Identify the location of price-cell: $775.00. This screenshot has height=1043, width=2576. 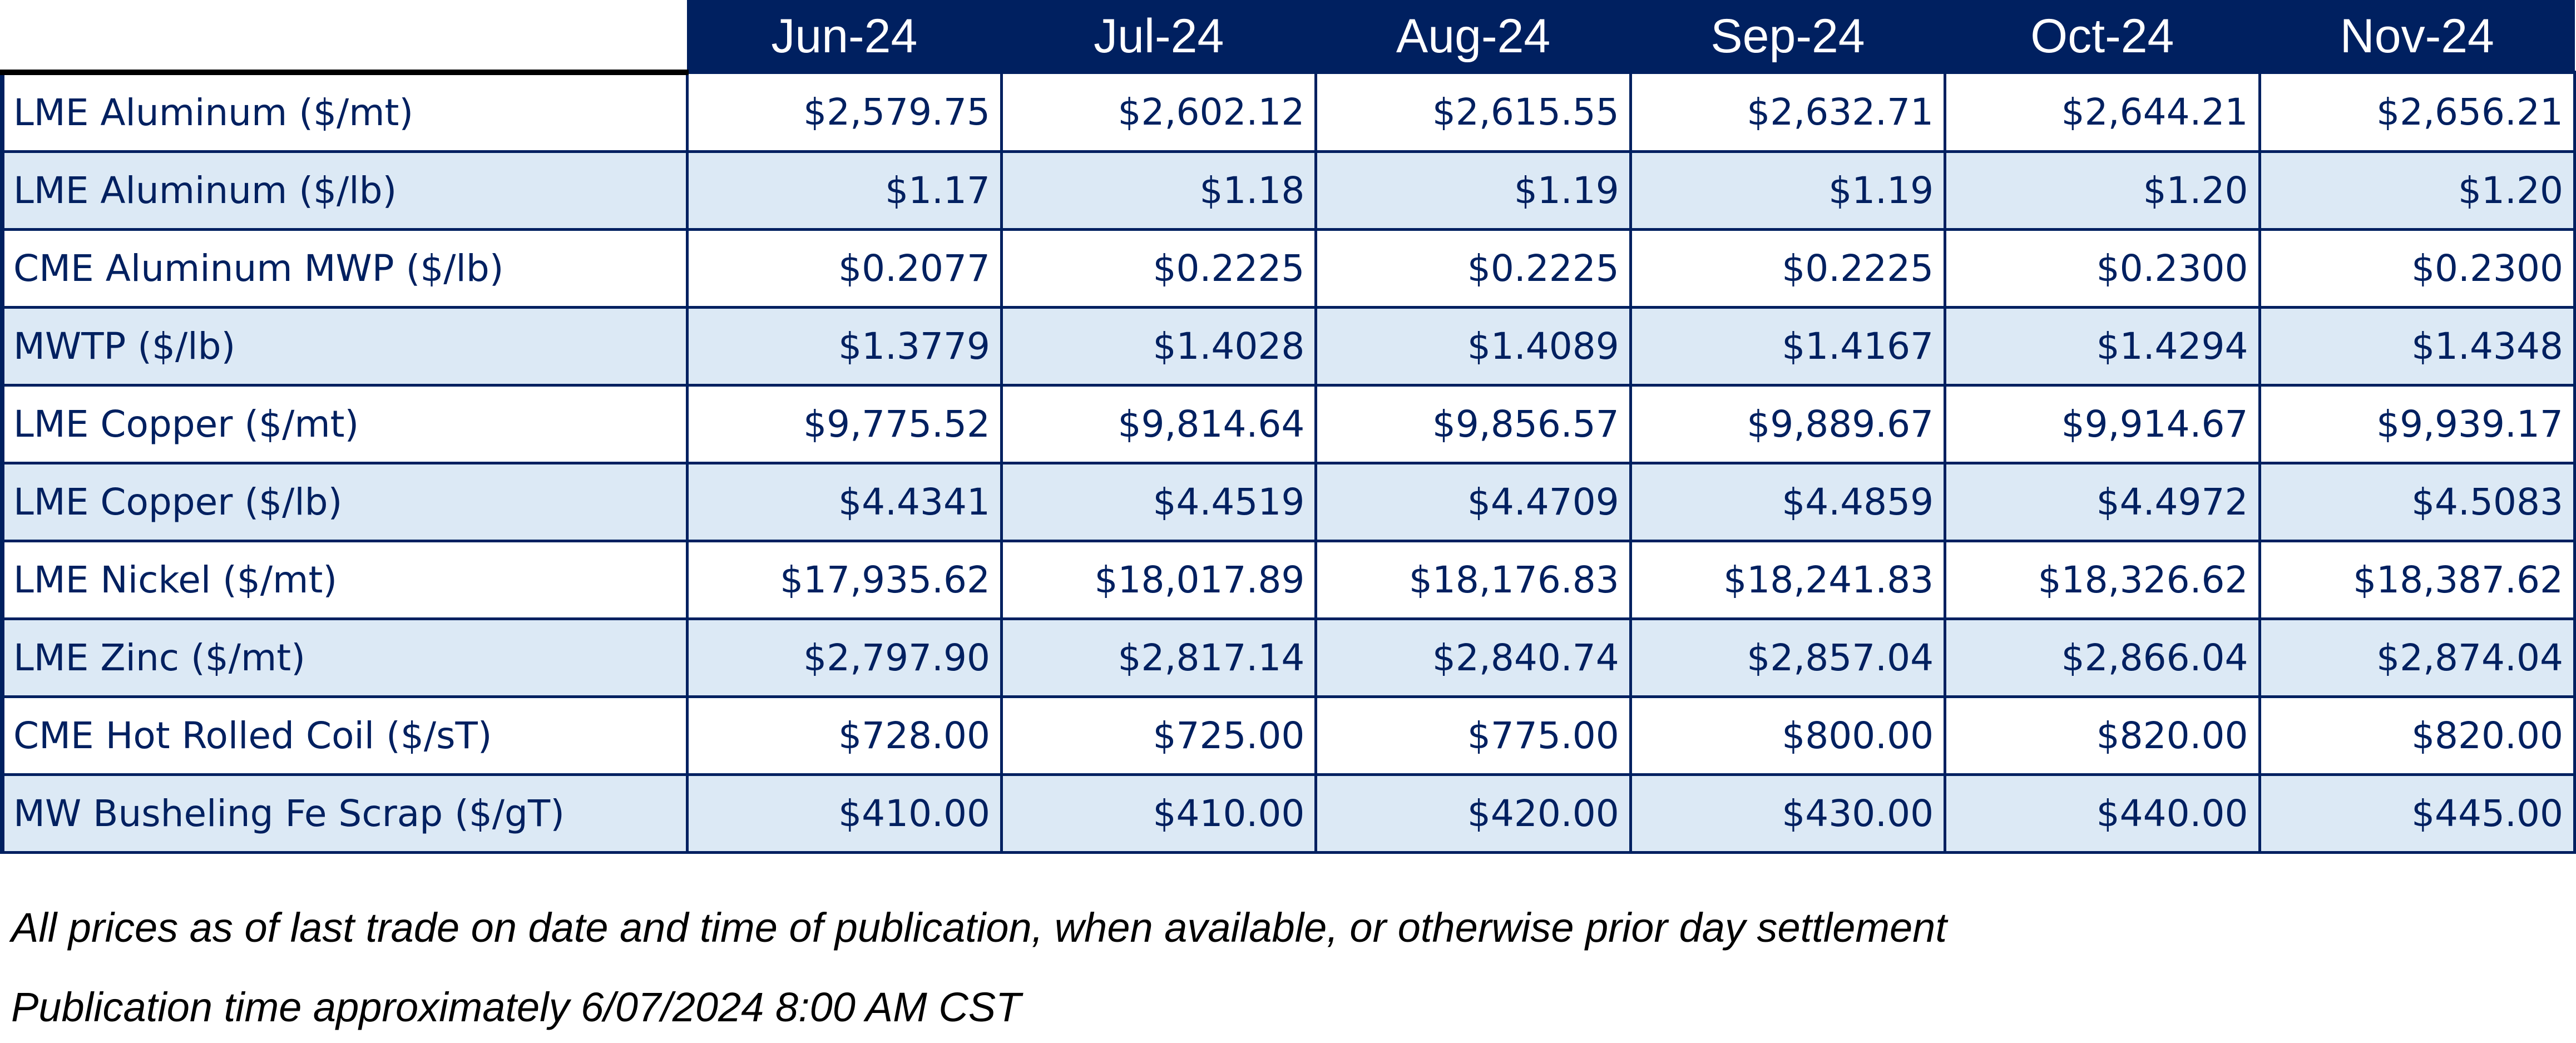
(1473, 735).